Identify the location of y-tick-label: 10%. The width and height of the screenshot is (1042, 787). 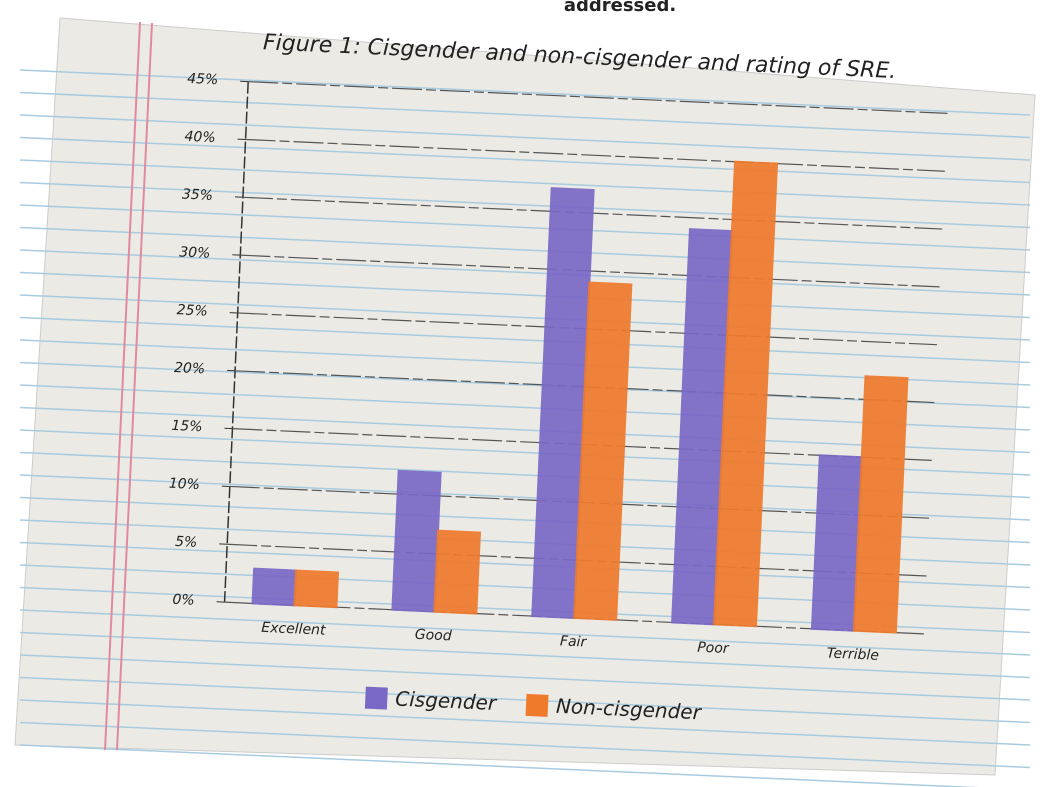
(184, 484).